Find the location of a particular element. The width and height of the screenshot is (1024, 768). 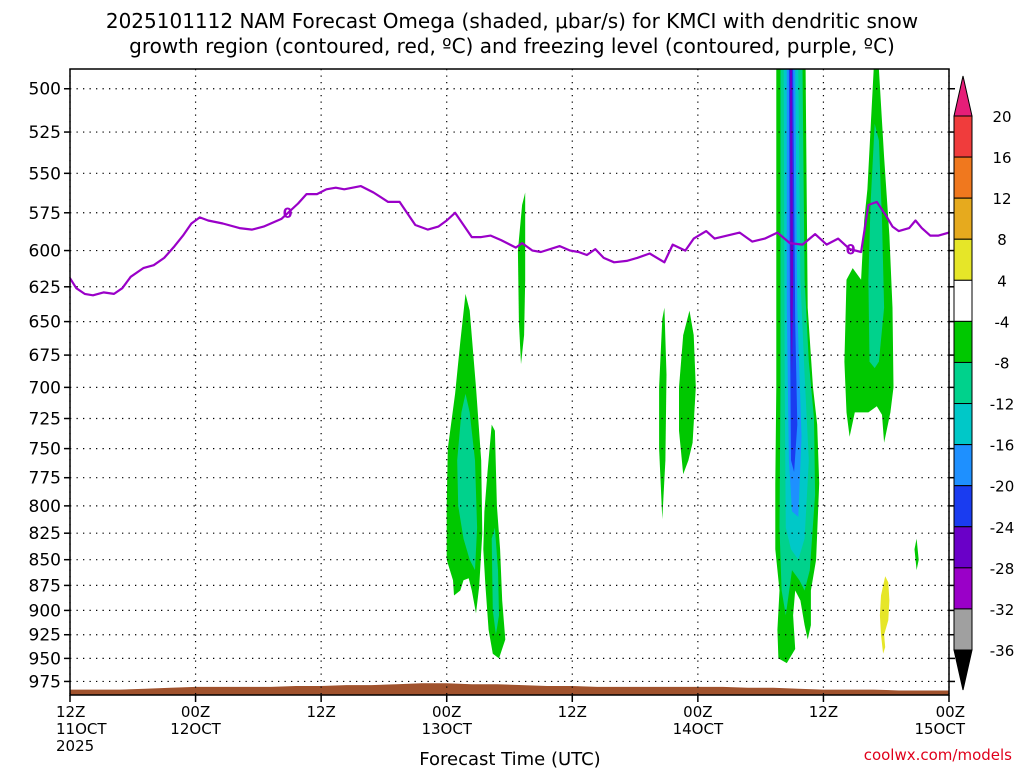

colorbar-label-2: 12 is located at coordinates (1001, 199).